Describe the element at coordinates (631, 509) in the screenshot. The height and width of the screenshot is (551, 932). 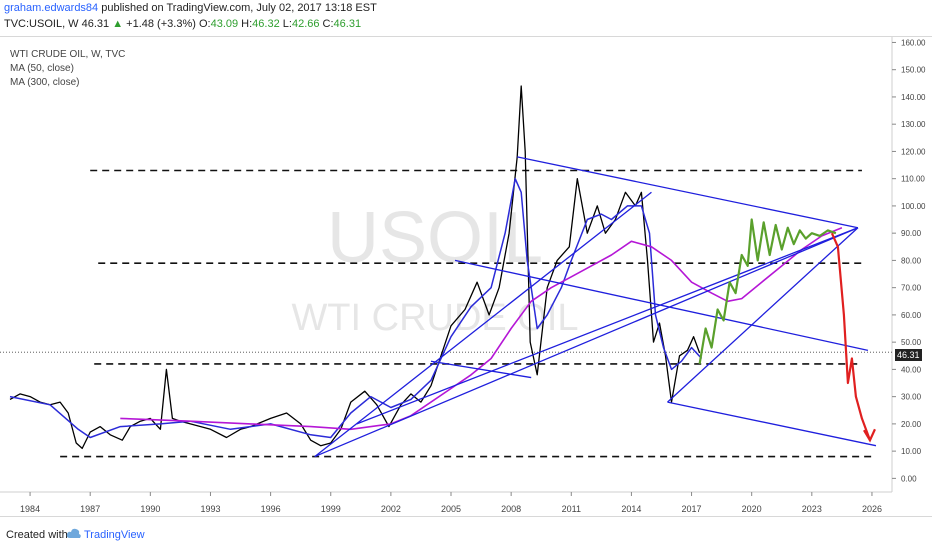
I see `x-tick-label: 2014` at that location.